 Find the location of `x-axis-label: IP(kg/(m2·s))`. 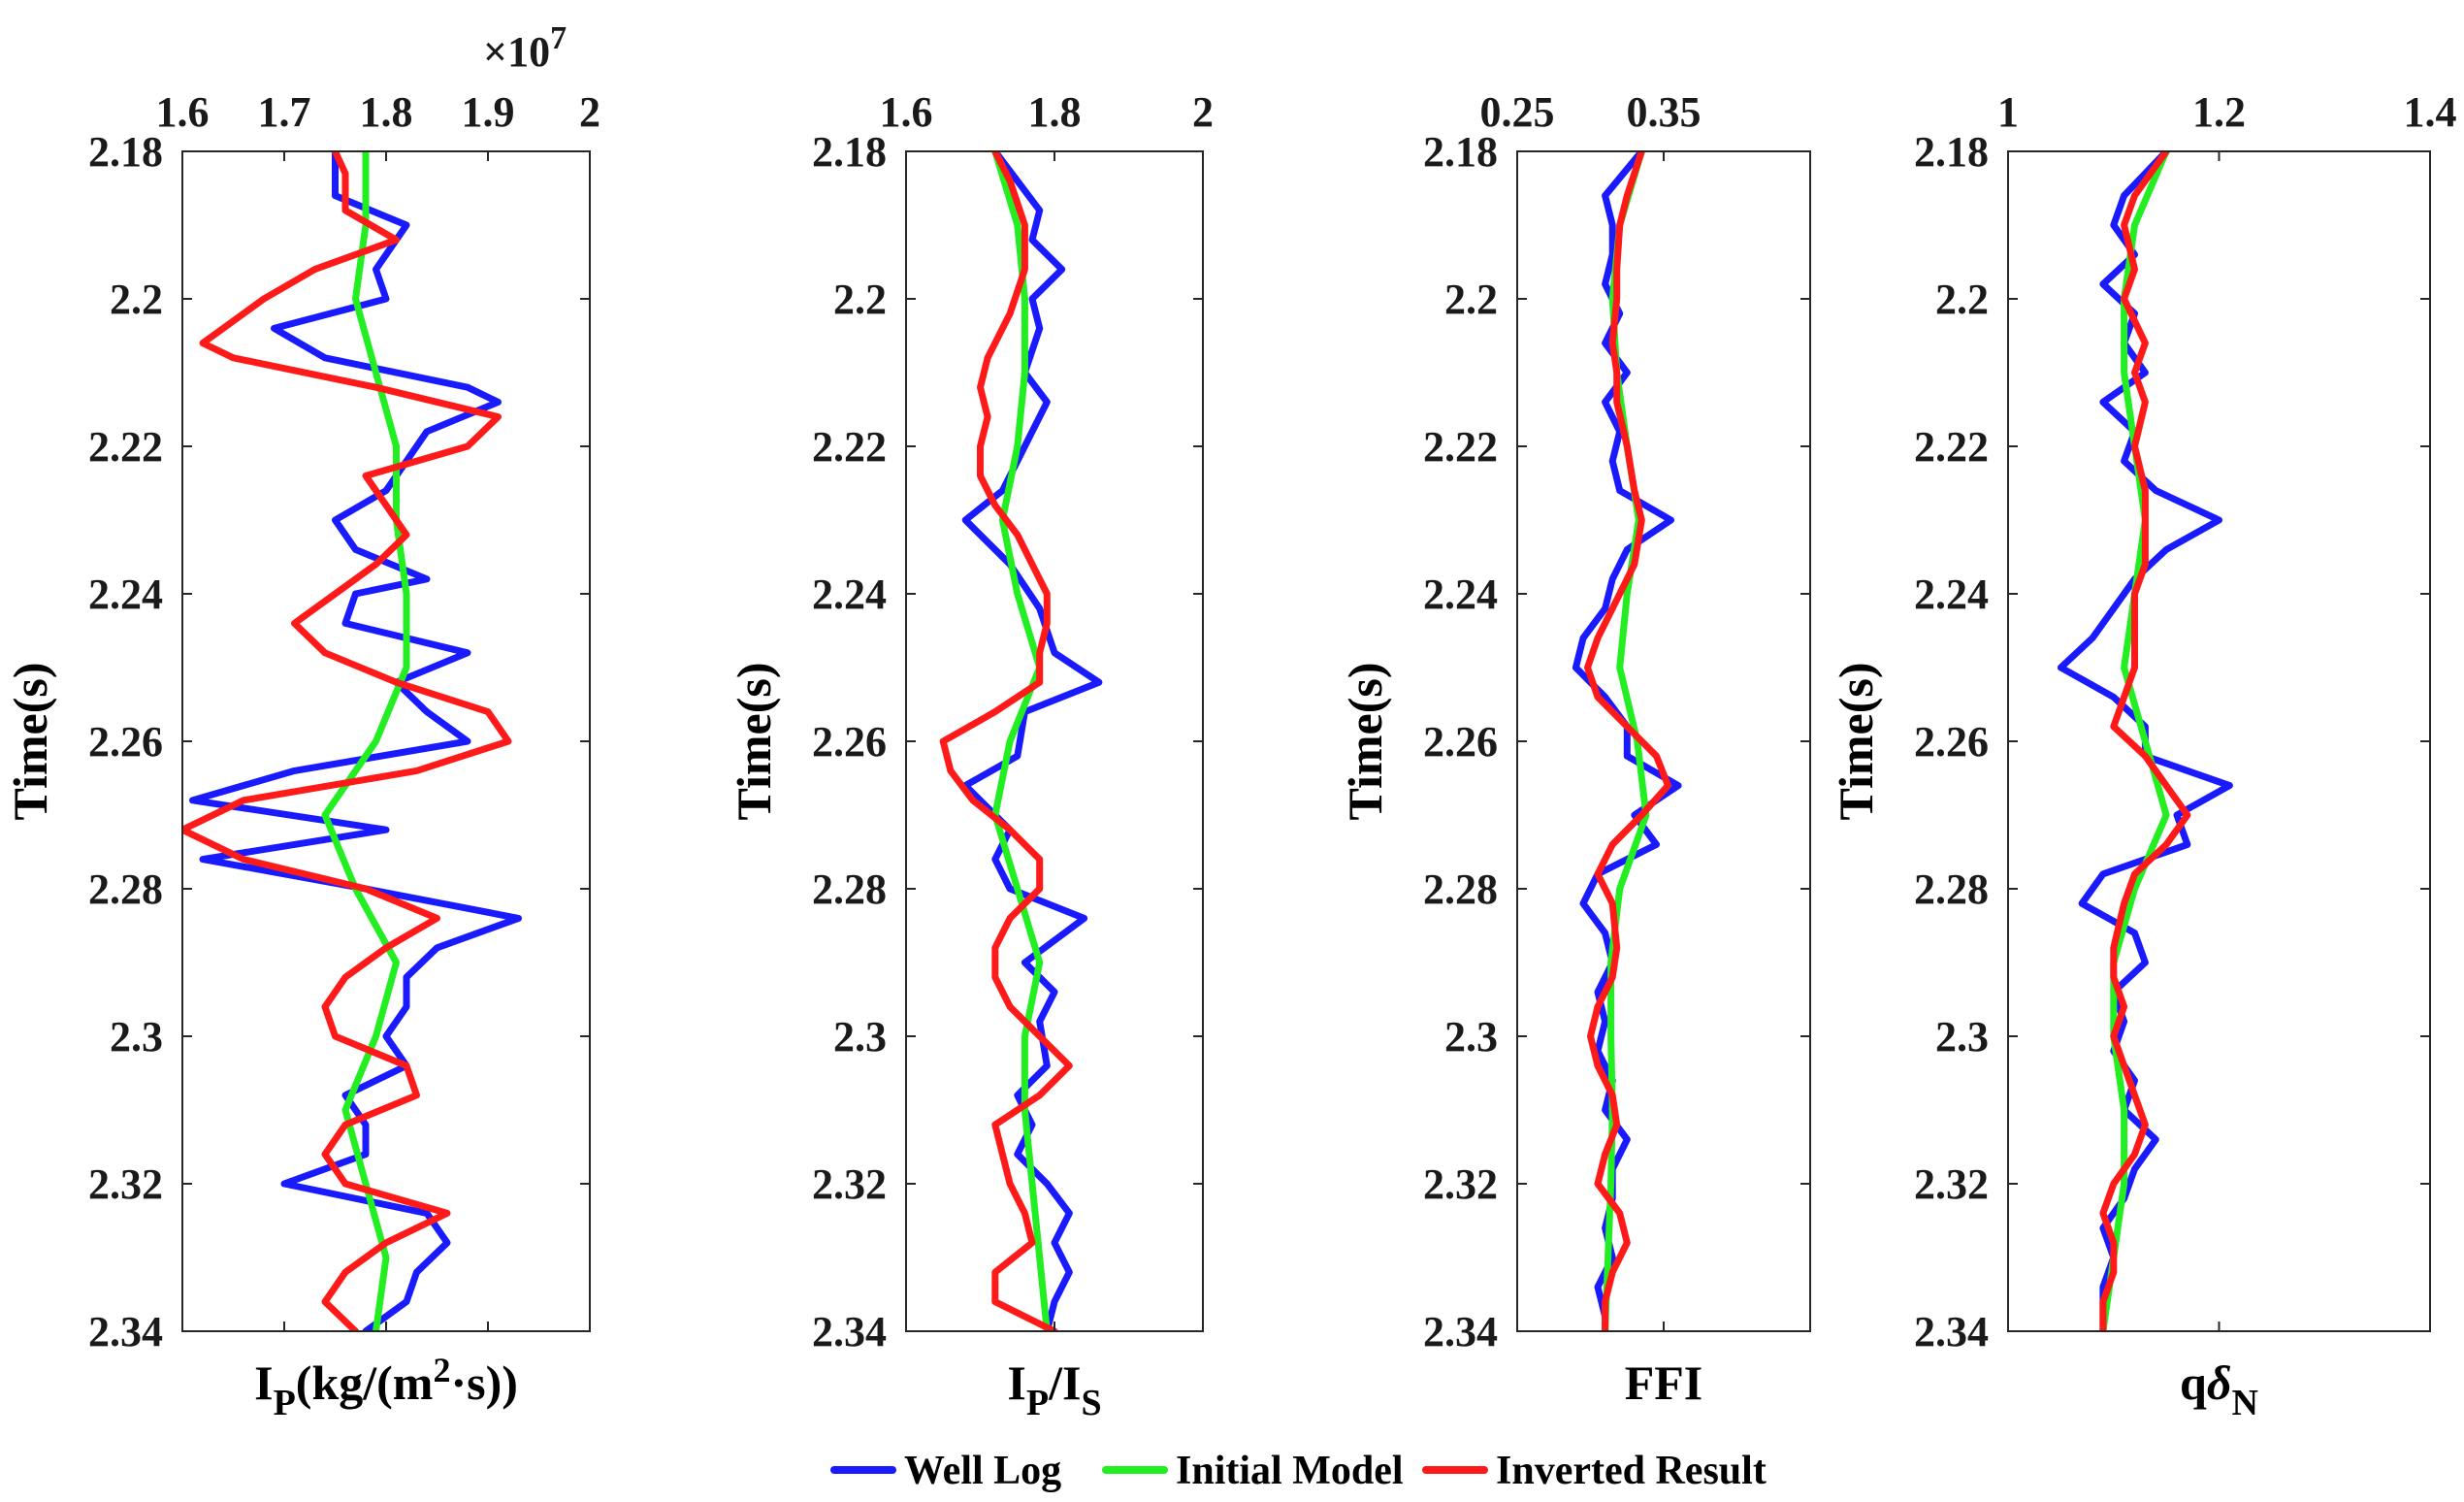

x-axis-label: IP(kg/(m2·s)) is located at coordinates (386, 1387).